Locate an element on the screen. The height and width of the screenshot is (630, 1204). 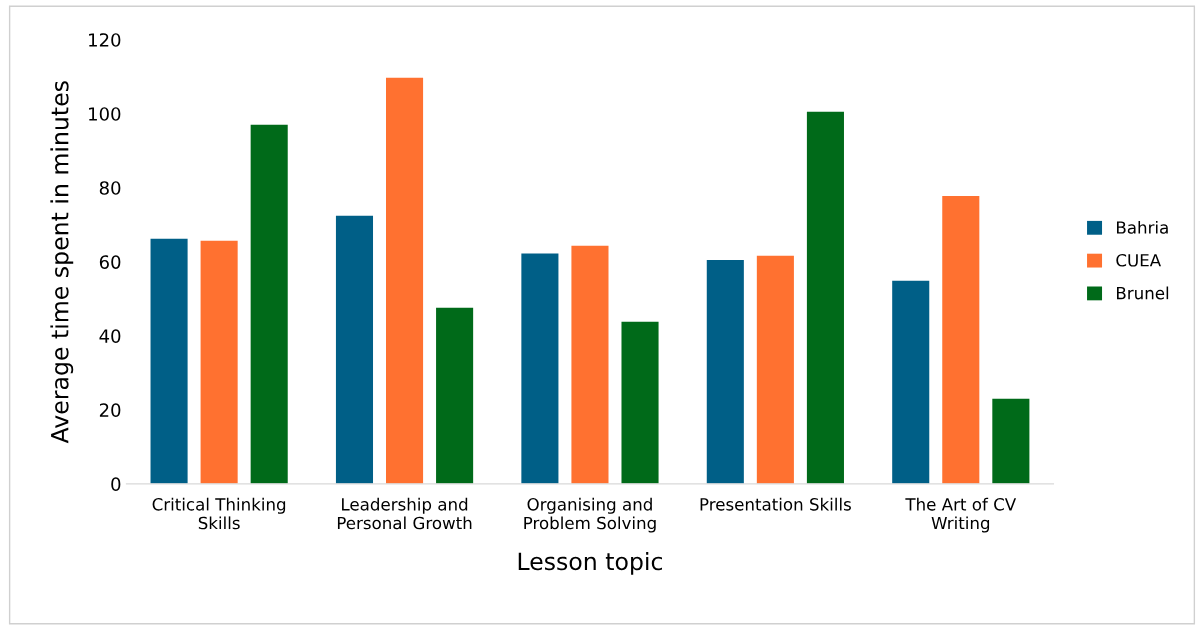
x-tick-label: Critical Thinking Skills is located at coordinates (219, 513).